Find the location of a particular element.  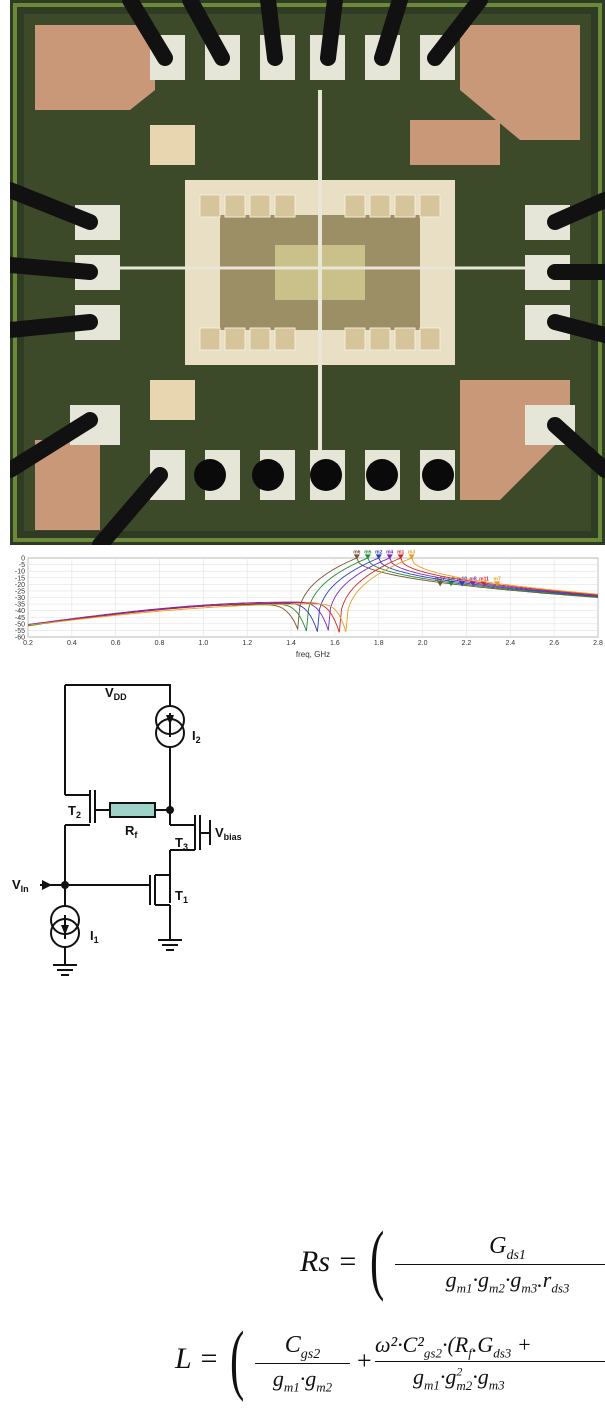

x-tick-label: 0.4 is located at coordinates (72, 643).